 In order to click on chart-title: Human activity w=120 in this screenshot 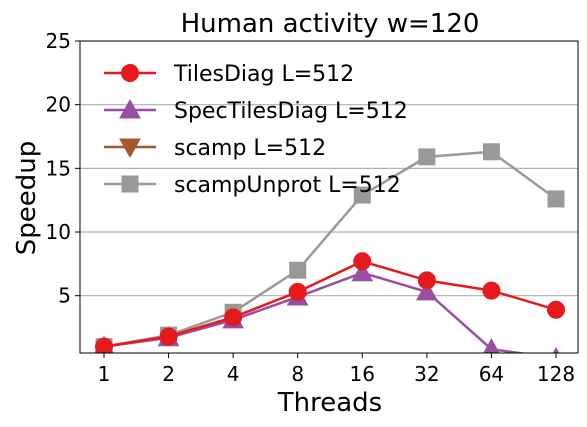, I will do `click(330, 24)`.